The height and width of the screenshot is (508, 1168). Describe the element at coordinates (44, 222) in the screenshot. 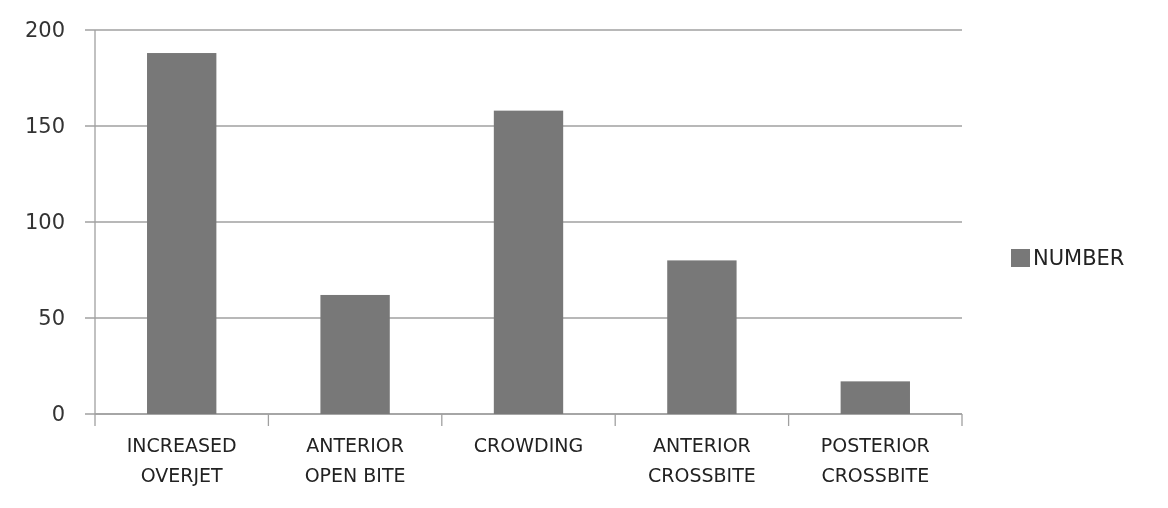

I see `y-tick-label: 100` at that location.